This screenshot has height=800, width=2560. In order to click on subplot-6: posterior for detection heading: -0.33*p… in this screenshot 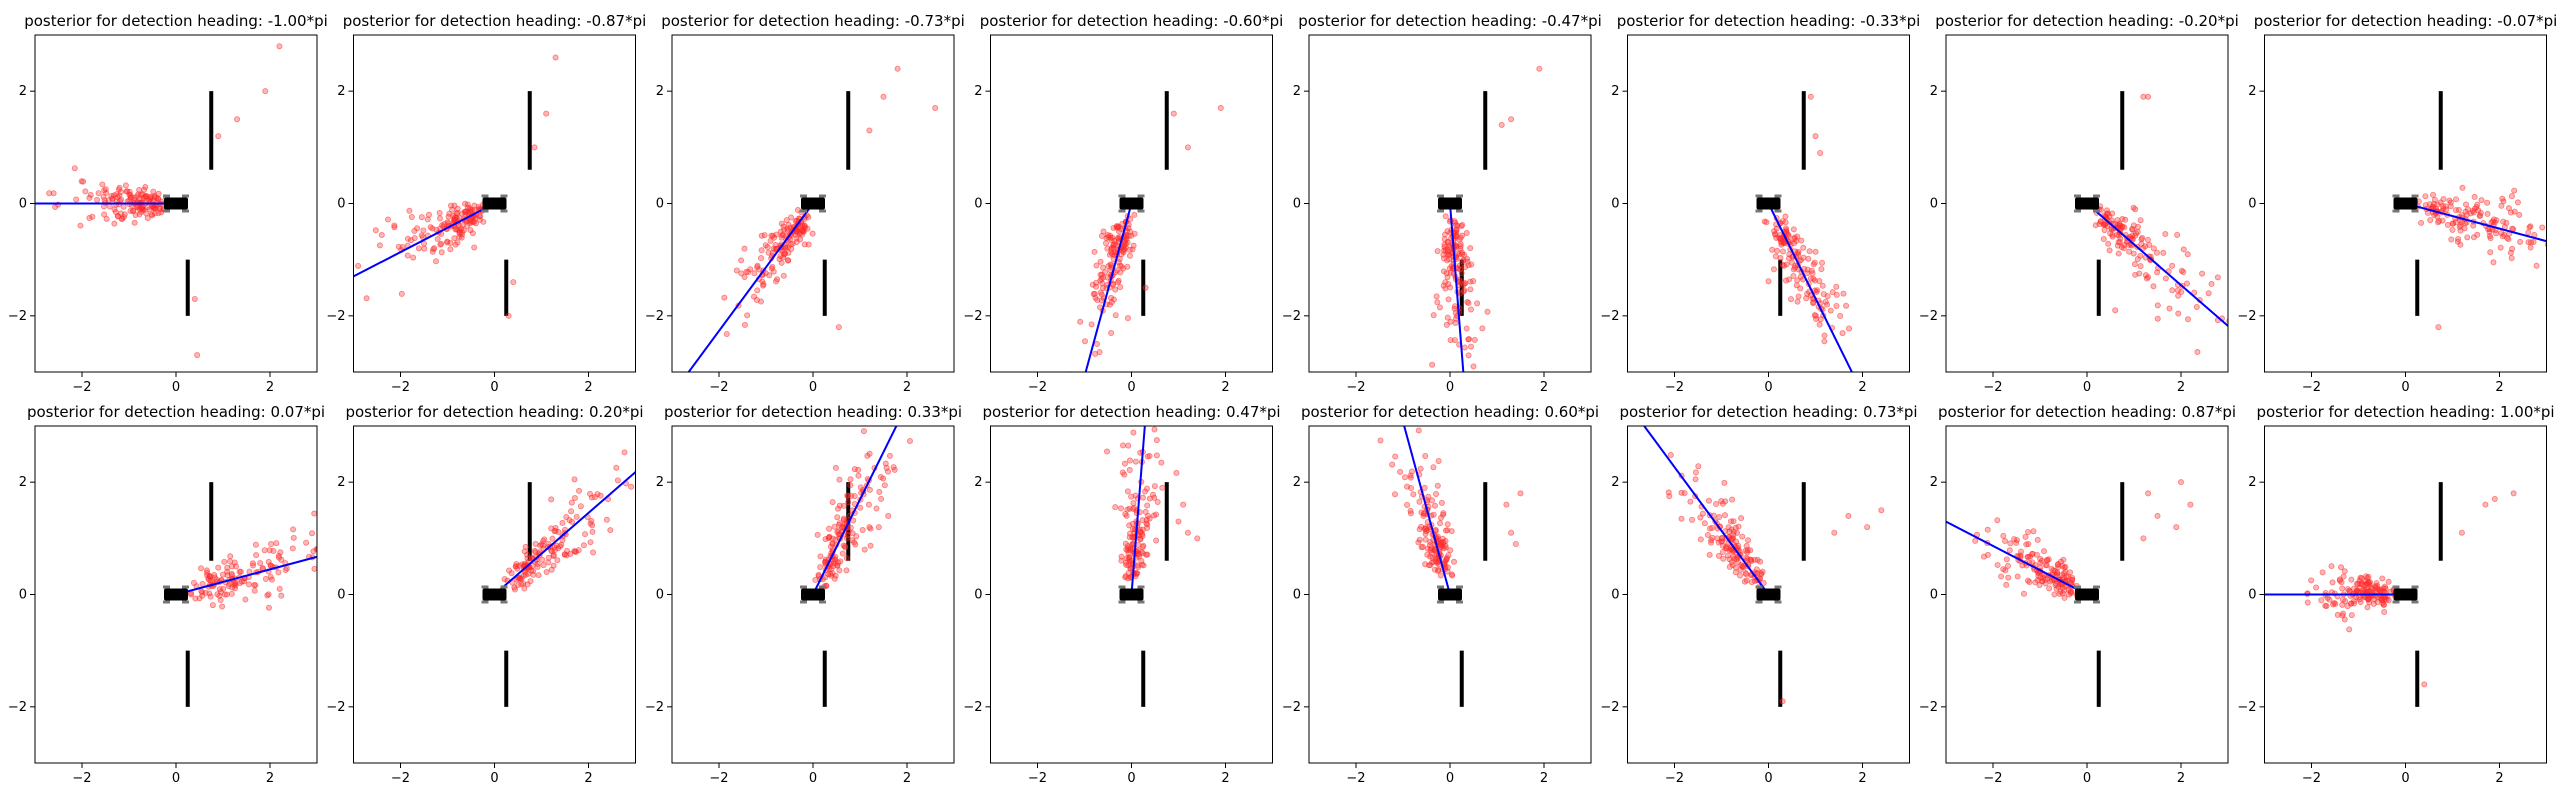, I will do `click(1760, 203)`.